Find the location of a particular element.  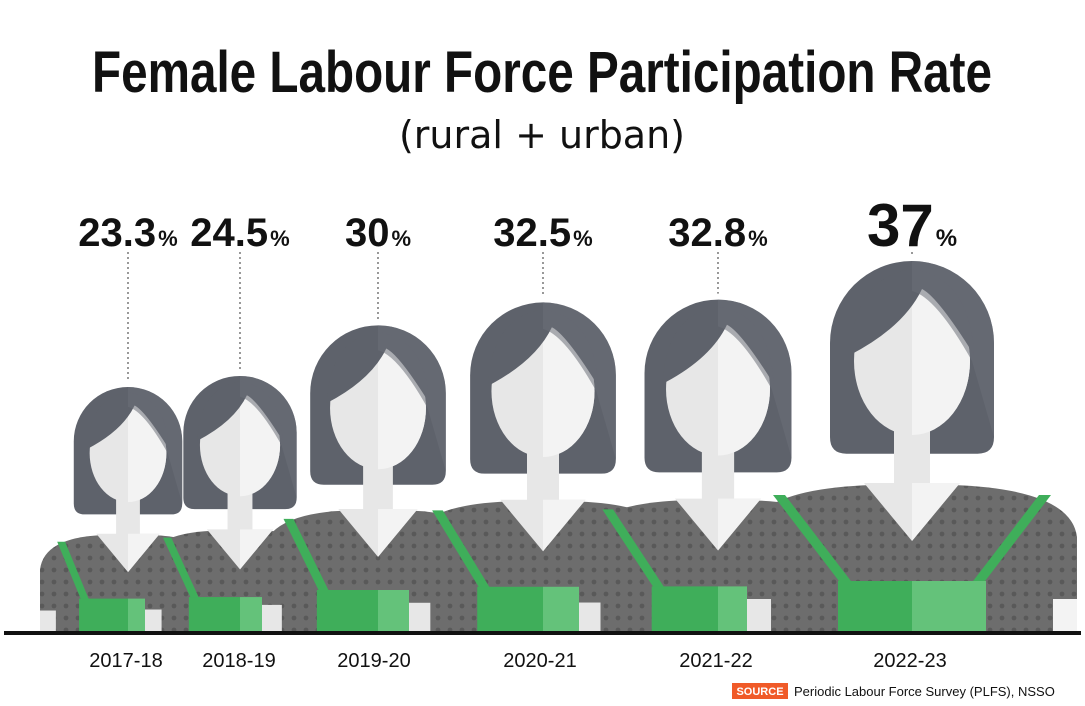

x-tick-label: 2021-22 is located at coordinates (715, 661).